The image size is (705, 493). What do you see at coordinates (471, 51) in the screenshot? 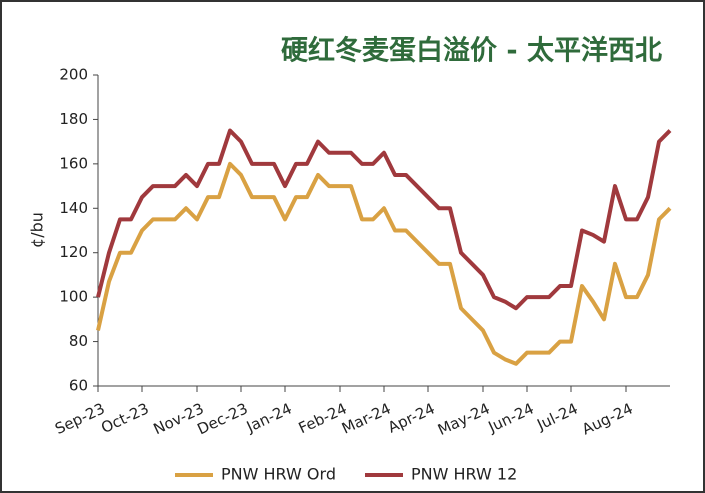
I see `chart-title: 硬红冬麦蛋白溢价 - 太平洋西北` at bounding box center [471, 51].